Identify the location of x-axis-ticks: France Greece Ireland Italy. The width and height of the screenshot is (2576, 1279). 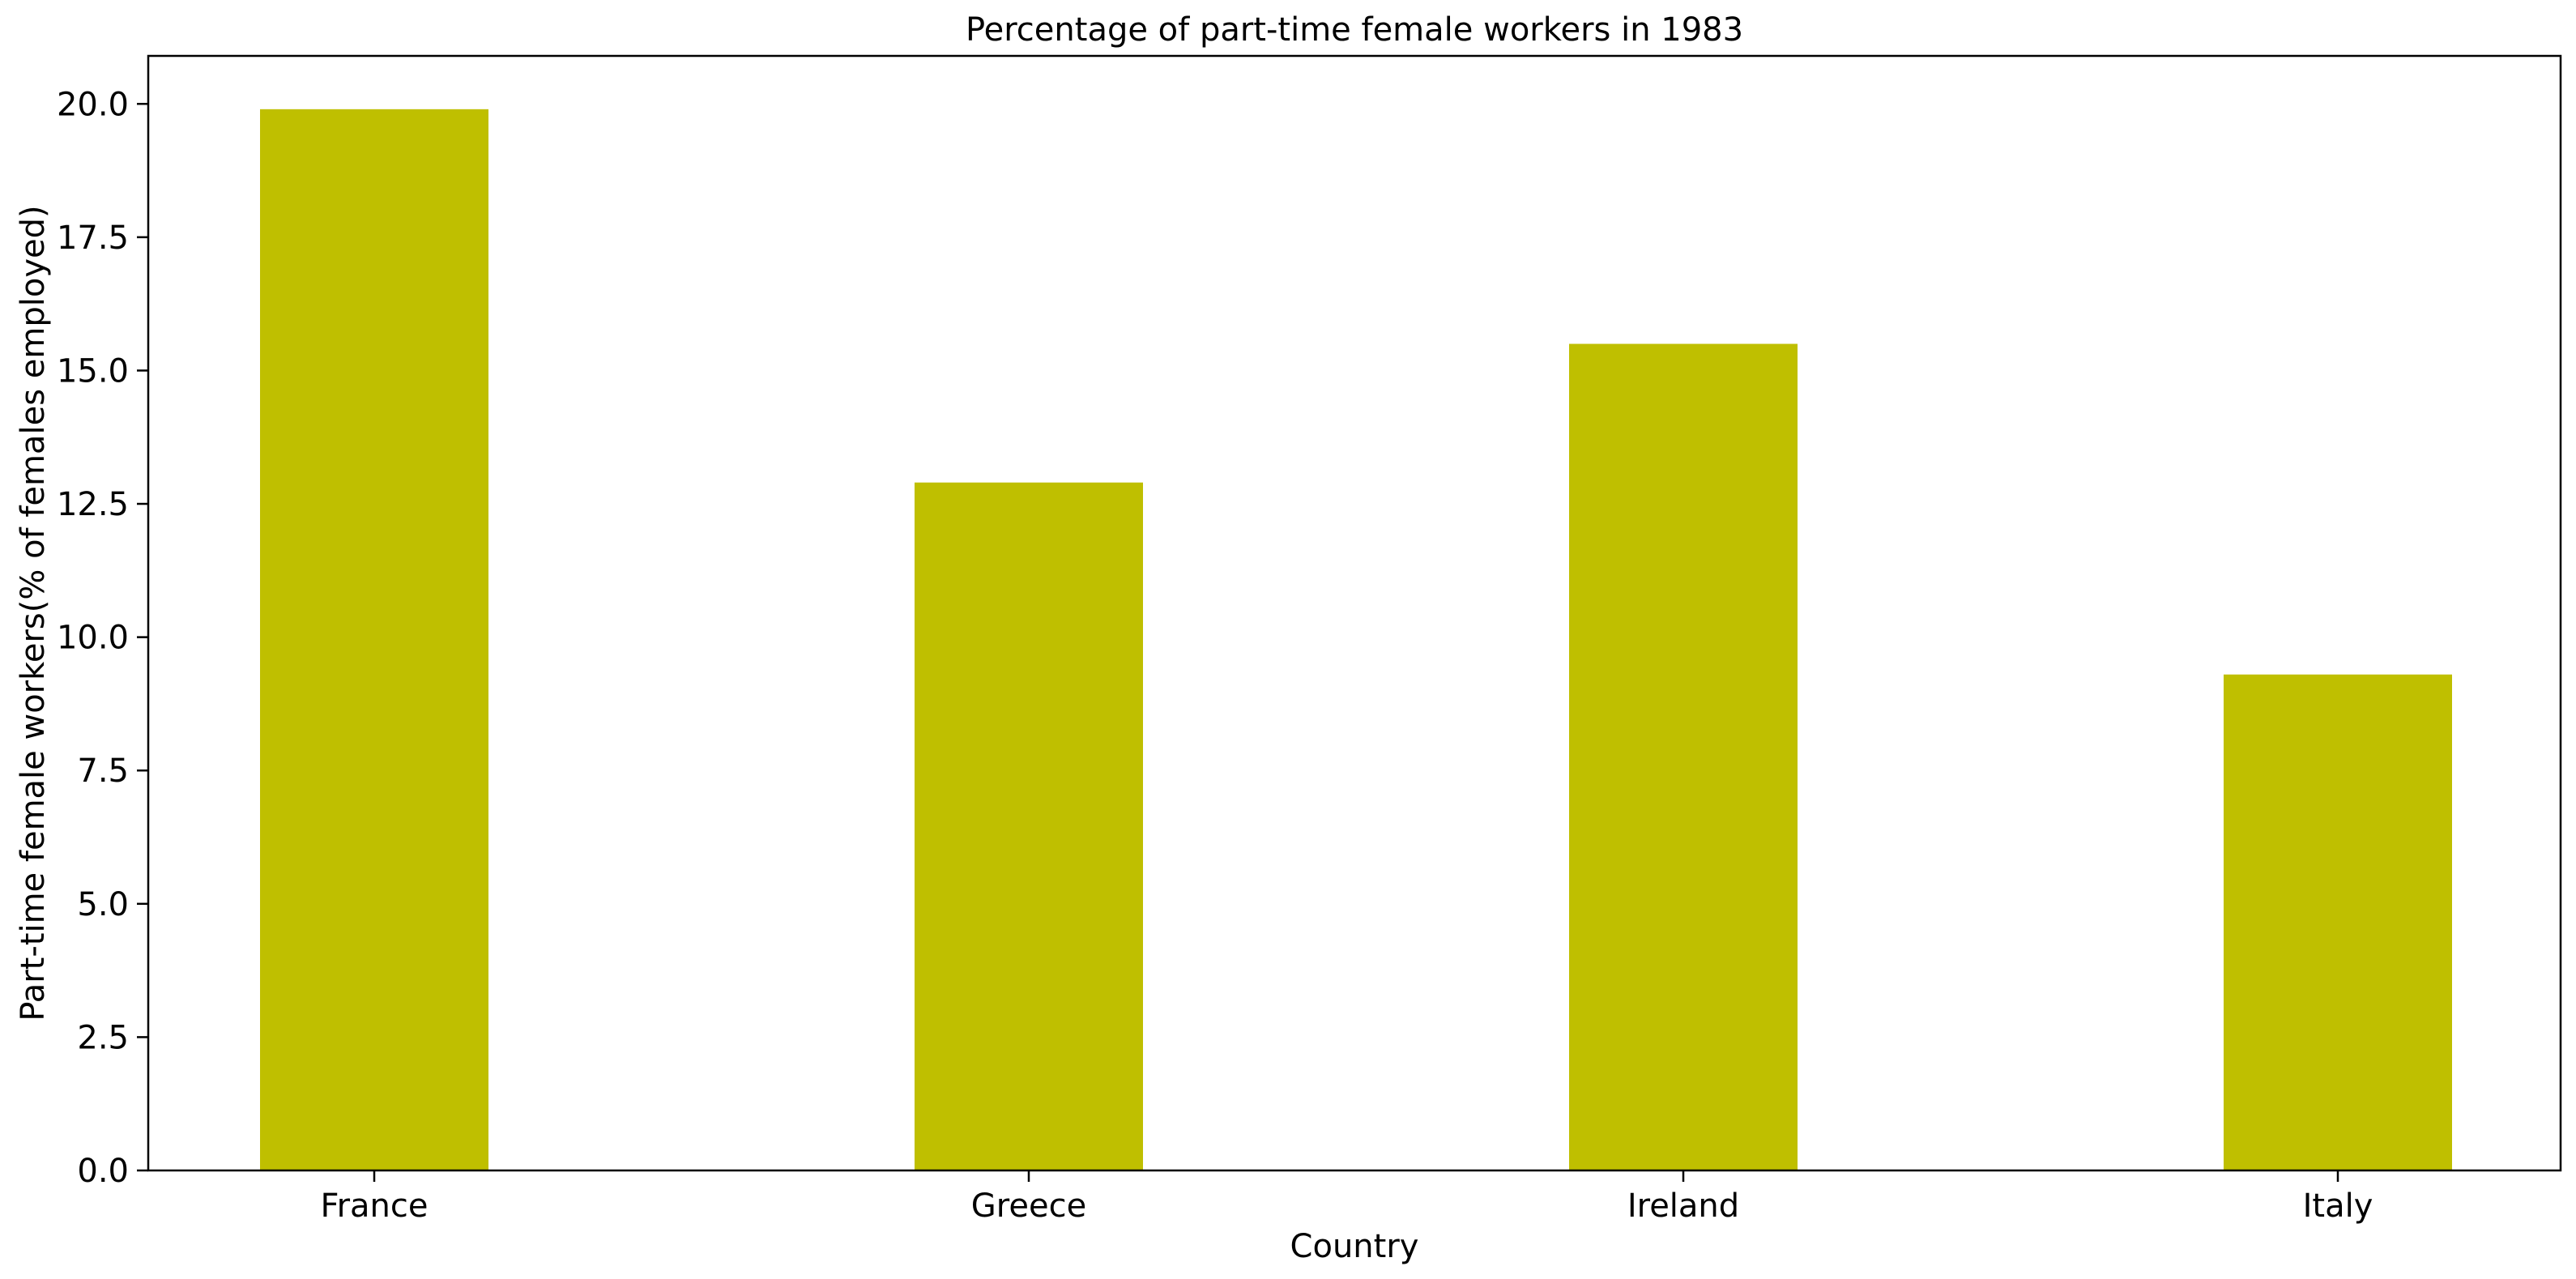
(1346, 1197).